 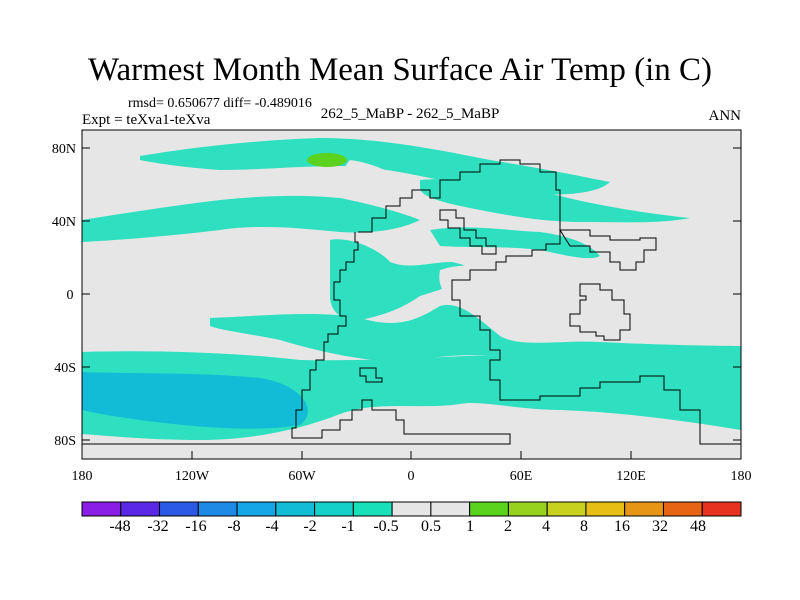 I want to click on colorbar-label: 32, so click(x=660, y=526).